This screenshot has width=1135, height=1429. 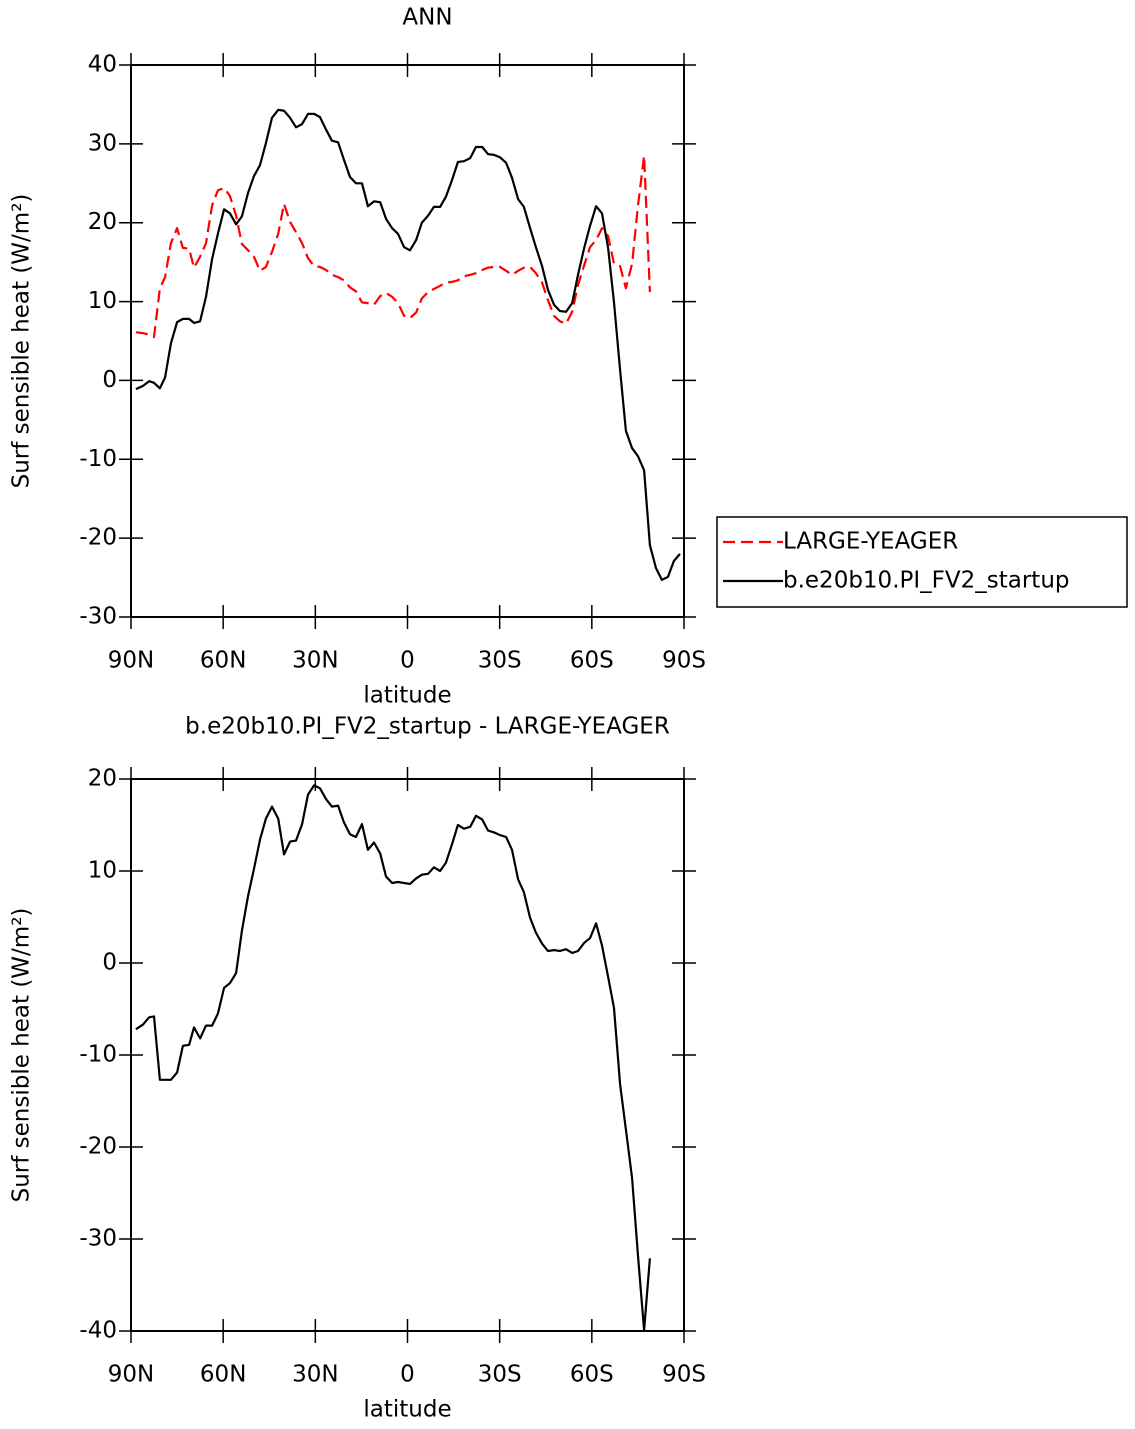 What do you see at coordinates (427, 18) in the screenshot?
I see `chart-title: ANN` at bounding box center [427, 18].